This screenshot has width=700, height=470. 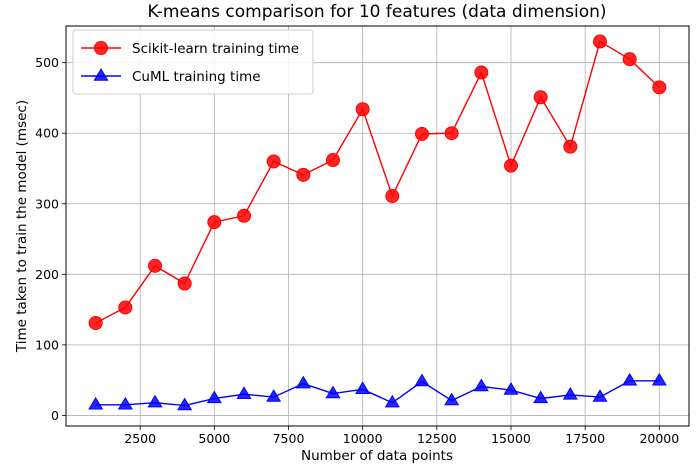 I want to click on x-tick-label: 12500, so click(x=437, y=438).